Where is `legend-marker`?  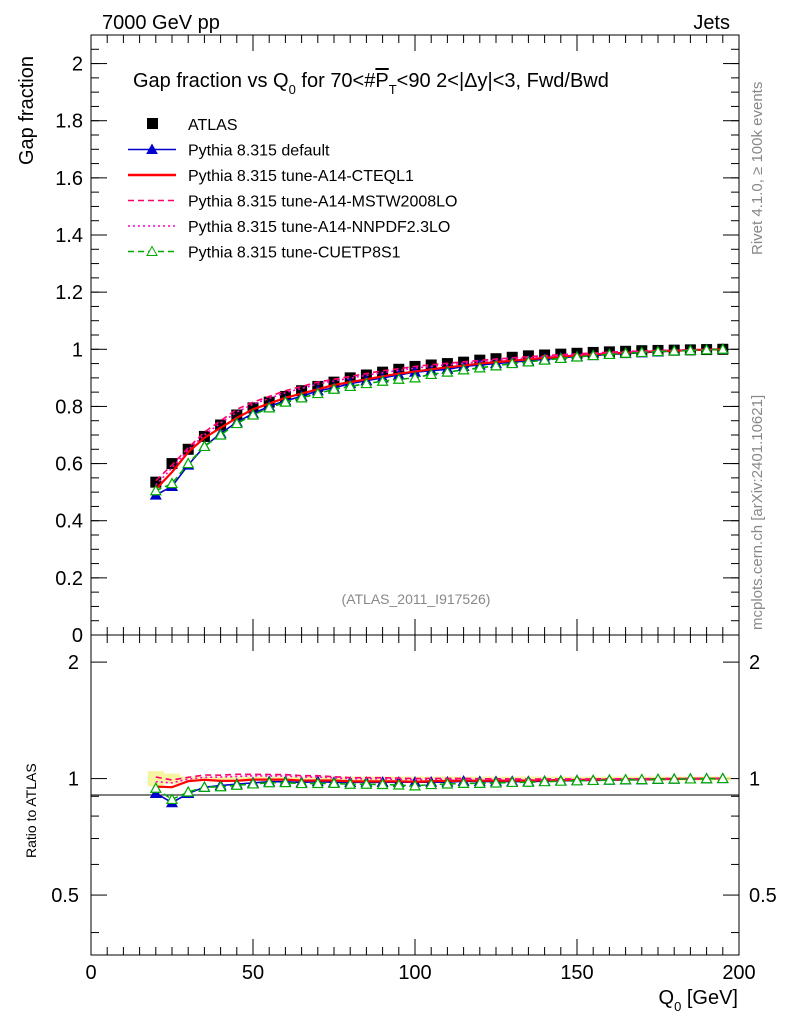
legend-marker is located at coordinates (152, 250).